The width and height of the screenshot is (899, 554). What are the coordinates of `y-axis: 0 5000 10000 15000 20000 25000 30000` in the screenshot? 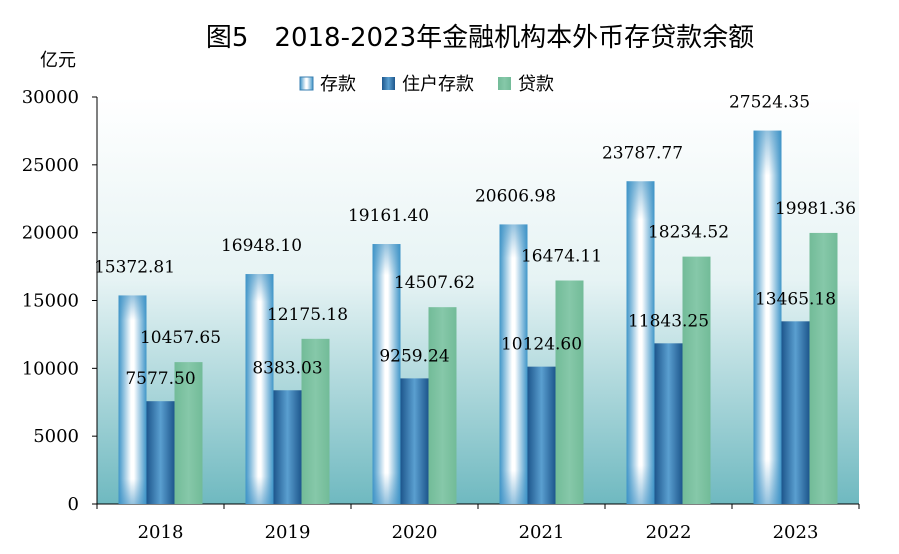 It's located at (60, 301).